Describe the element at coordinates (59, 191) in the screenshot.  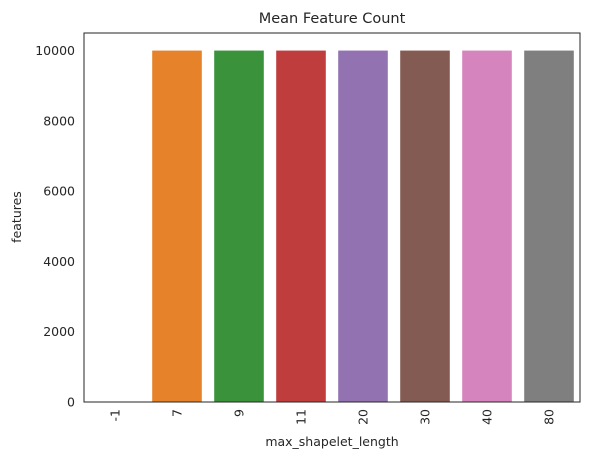
I see `y-tick-label-6000: 6000` at that location.